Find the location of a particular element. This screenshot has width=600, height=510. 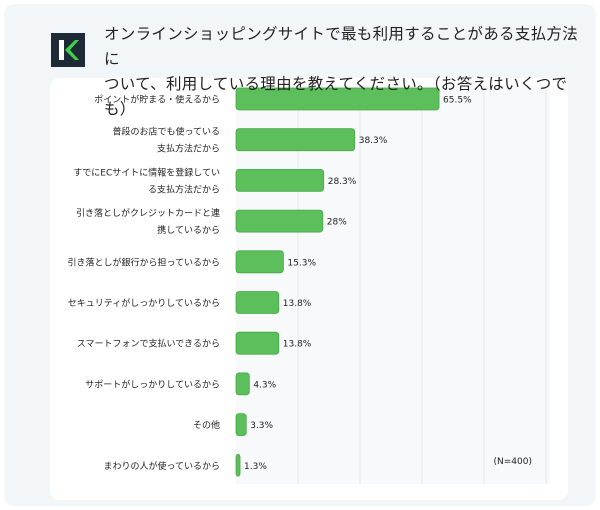

logo is located at coordinates (68, 50).